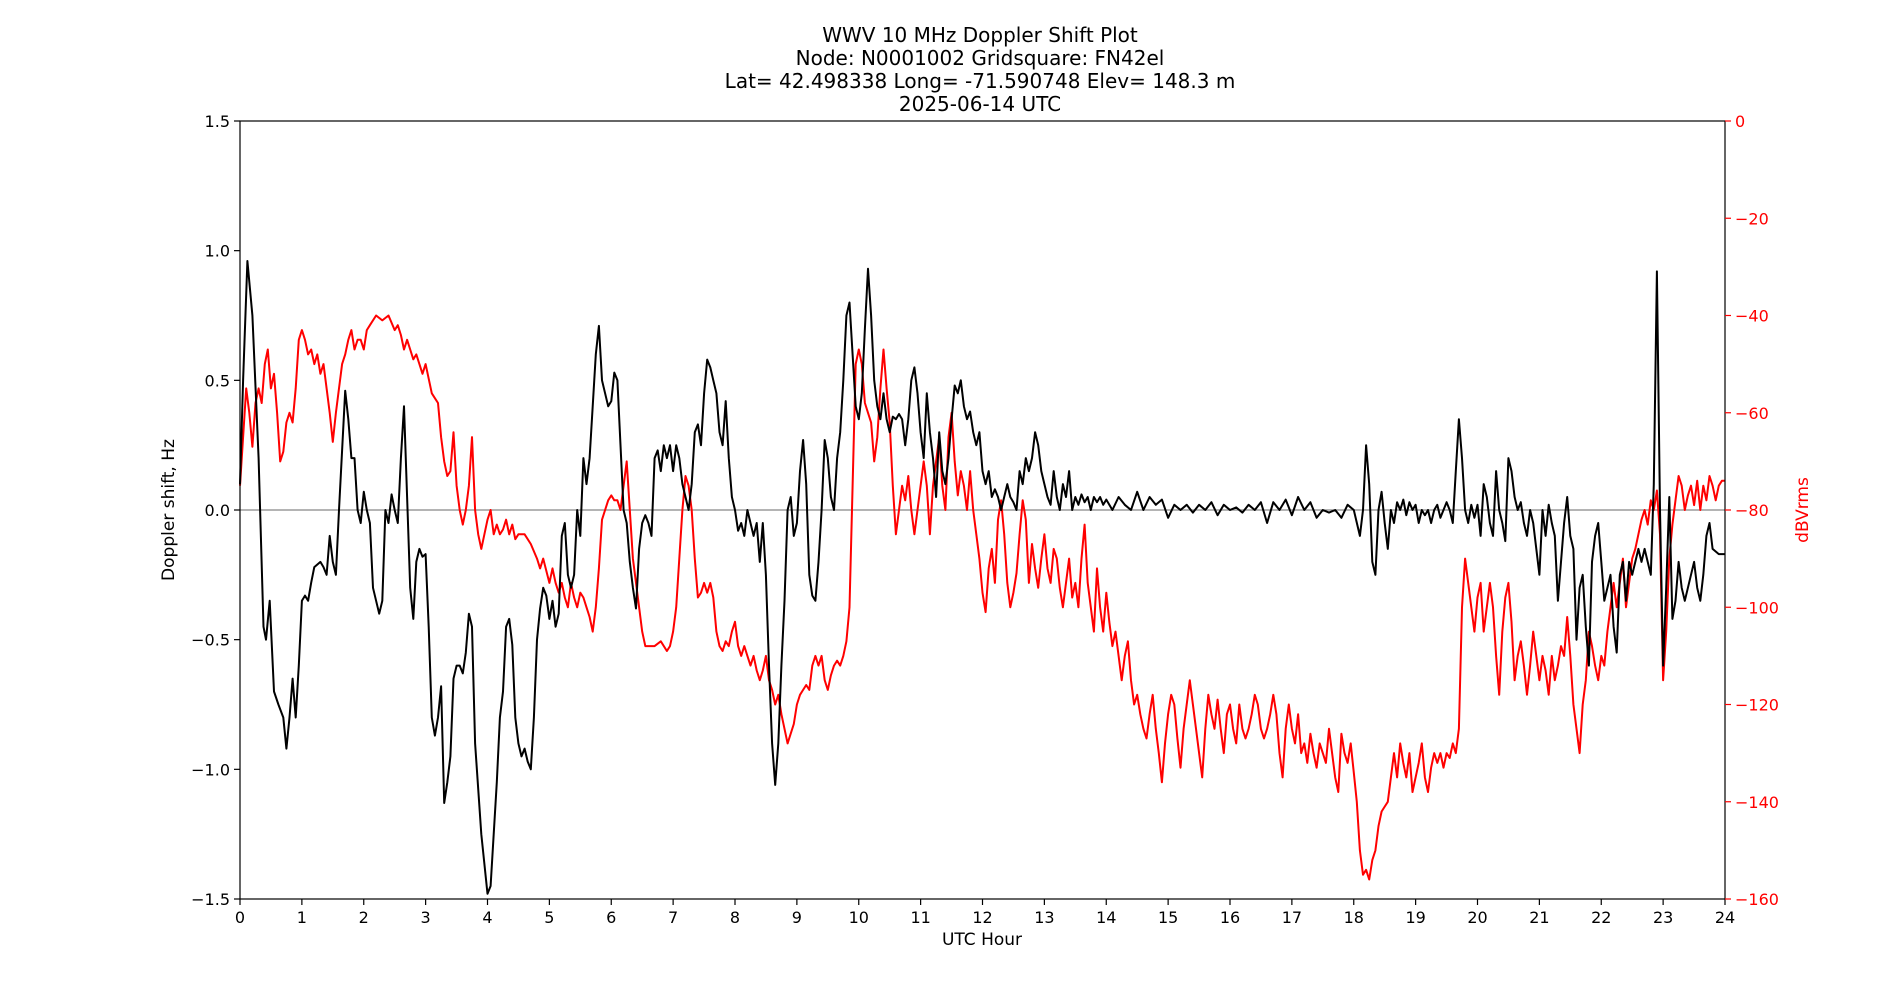 Image resolution: width=1900 pixels, height=1000 pixels. Describe the element at coordinates (980, 58) in the screenshot. I see `title-line-2: Node: N0001002 Gridsquare: FN42el` at that location.